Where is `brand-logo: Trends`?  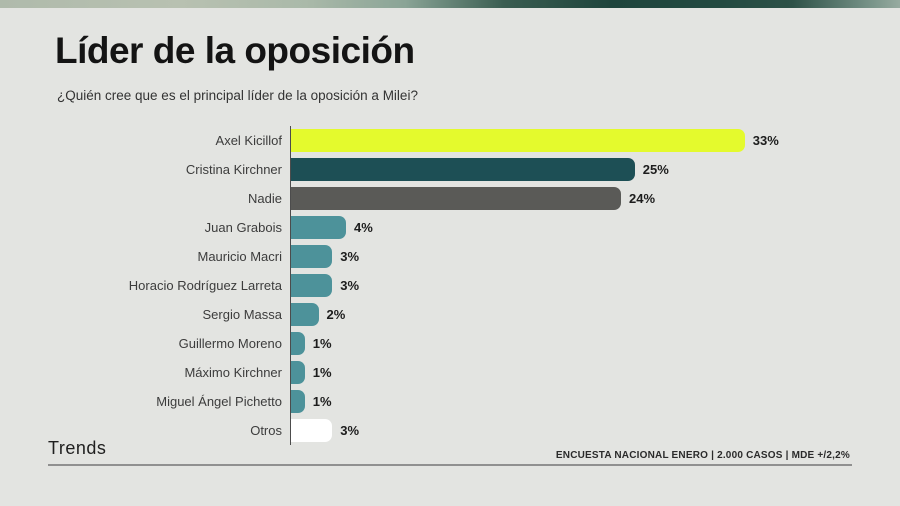 brand-logo: Trends is located at coordinates (77, 448).